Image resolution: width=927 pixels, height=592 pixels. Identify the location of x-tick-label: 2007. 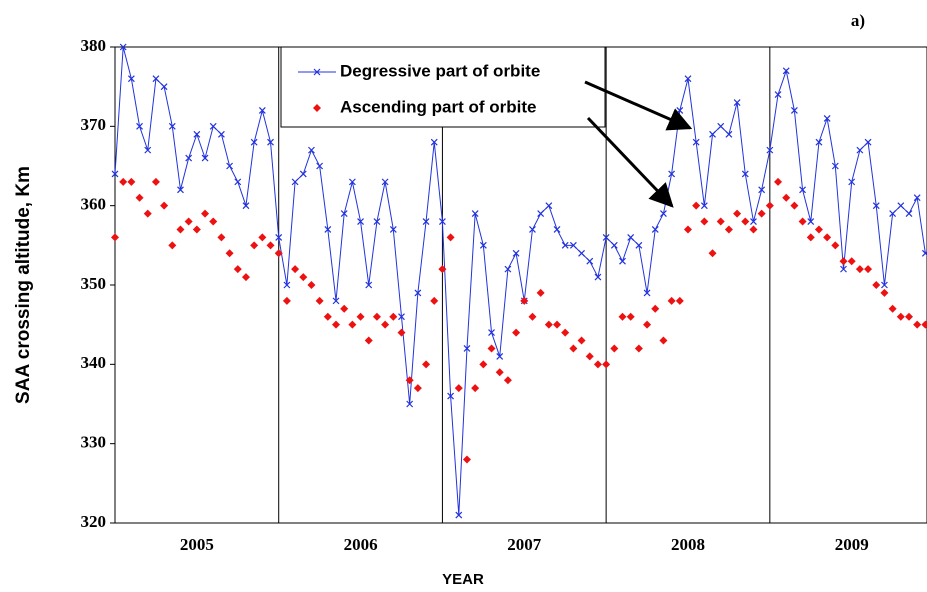
(524, 544).